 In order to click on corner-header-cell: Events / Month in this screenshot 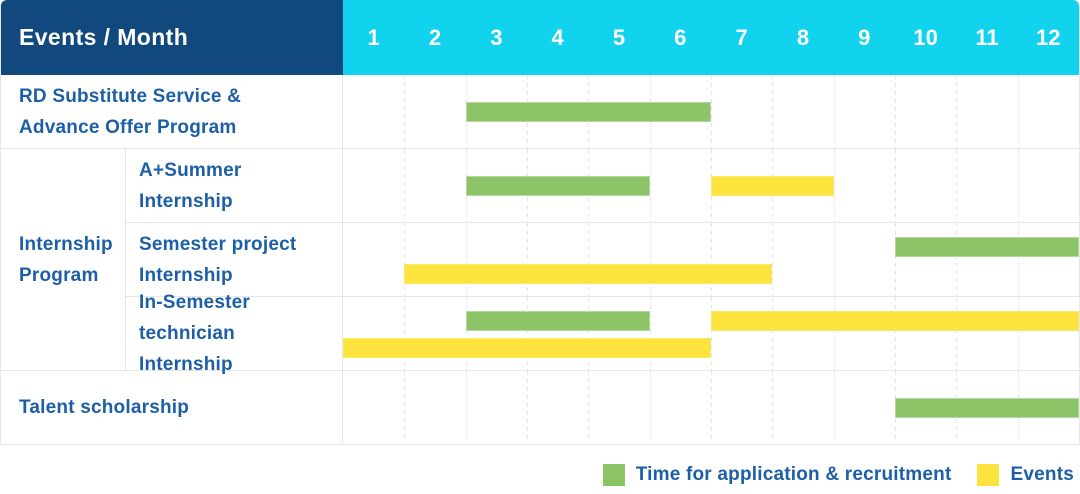, I will do `click(172, 37)`.